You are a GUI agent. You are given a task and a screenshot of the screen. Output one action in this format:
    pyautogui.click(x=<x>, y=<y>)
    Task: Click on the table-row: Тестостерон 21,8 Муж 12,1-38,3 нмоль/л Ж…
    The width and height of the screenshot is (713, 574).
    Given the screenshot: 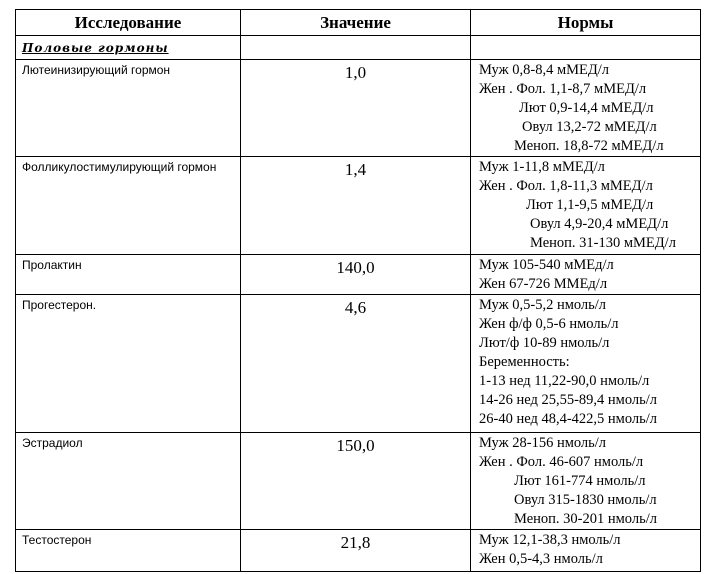 What is the action you would take?
    pyautogui.click(x=358, y=550)
    